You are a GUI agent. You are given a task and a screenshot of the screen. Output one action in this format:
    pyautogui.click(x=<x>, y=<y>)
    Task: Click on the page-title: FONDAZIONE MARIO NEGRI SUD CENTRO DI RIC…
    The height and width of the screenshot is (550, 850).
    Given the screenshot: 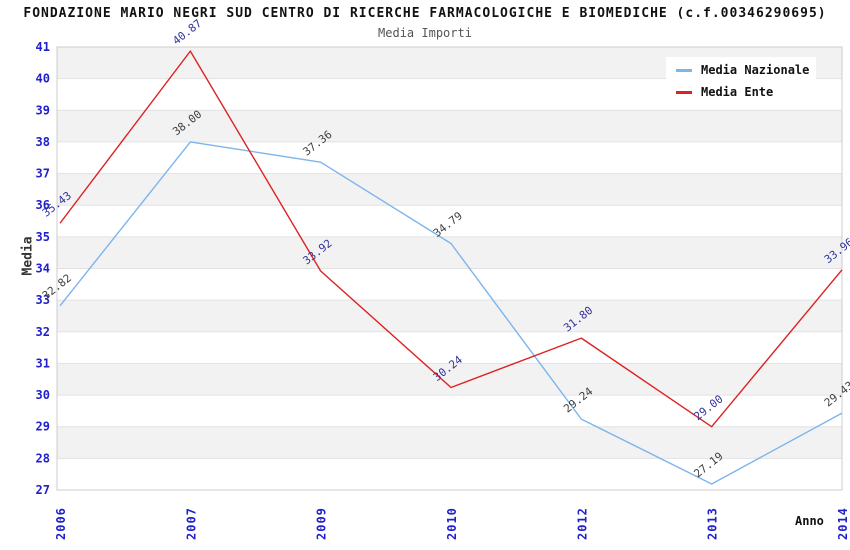 What is the action you would take?
    pyautogui.click(x=425, y=13)
    